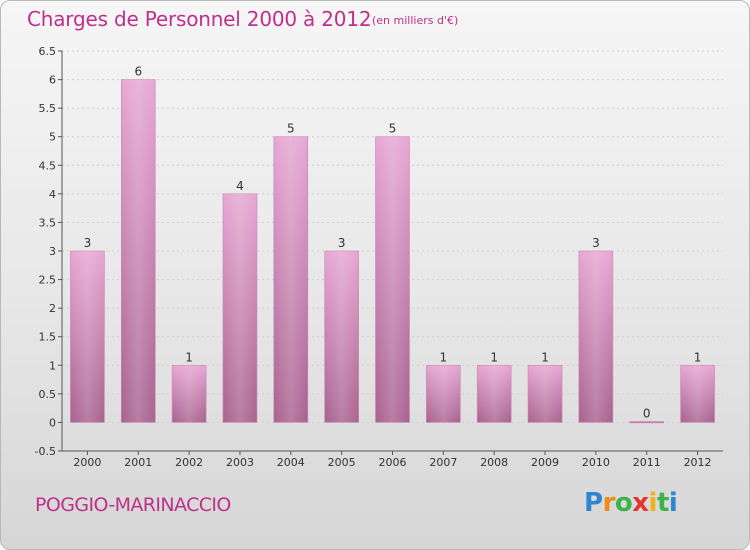  What do you see at coordinates (647, 422) in the screenshot?
I see `bar` at bounding box center [647, 422].